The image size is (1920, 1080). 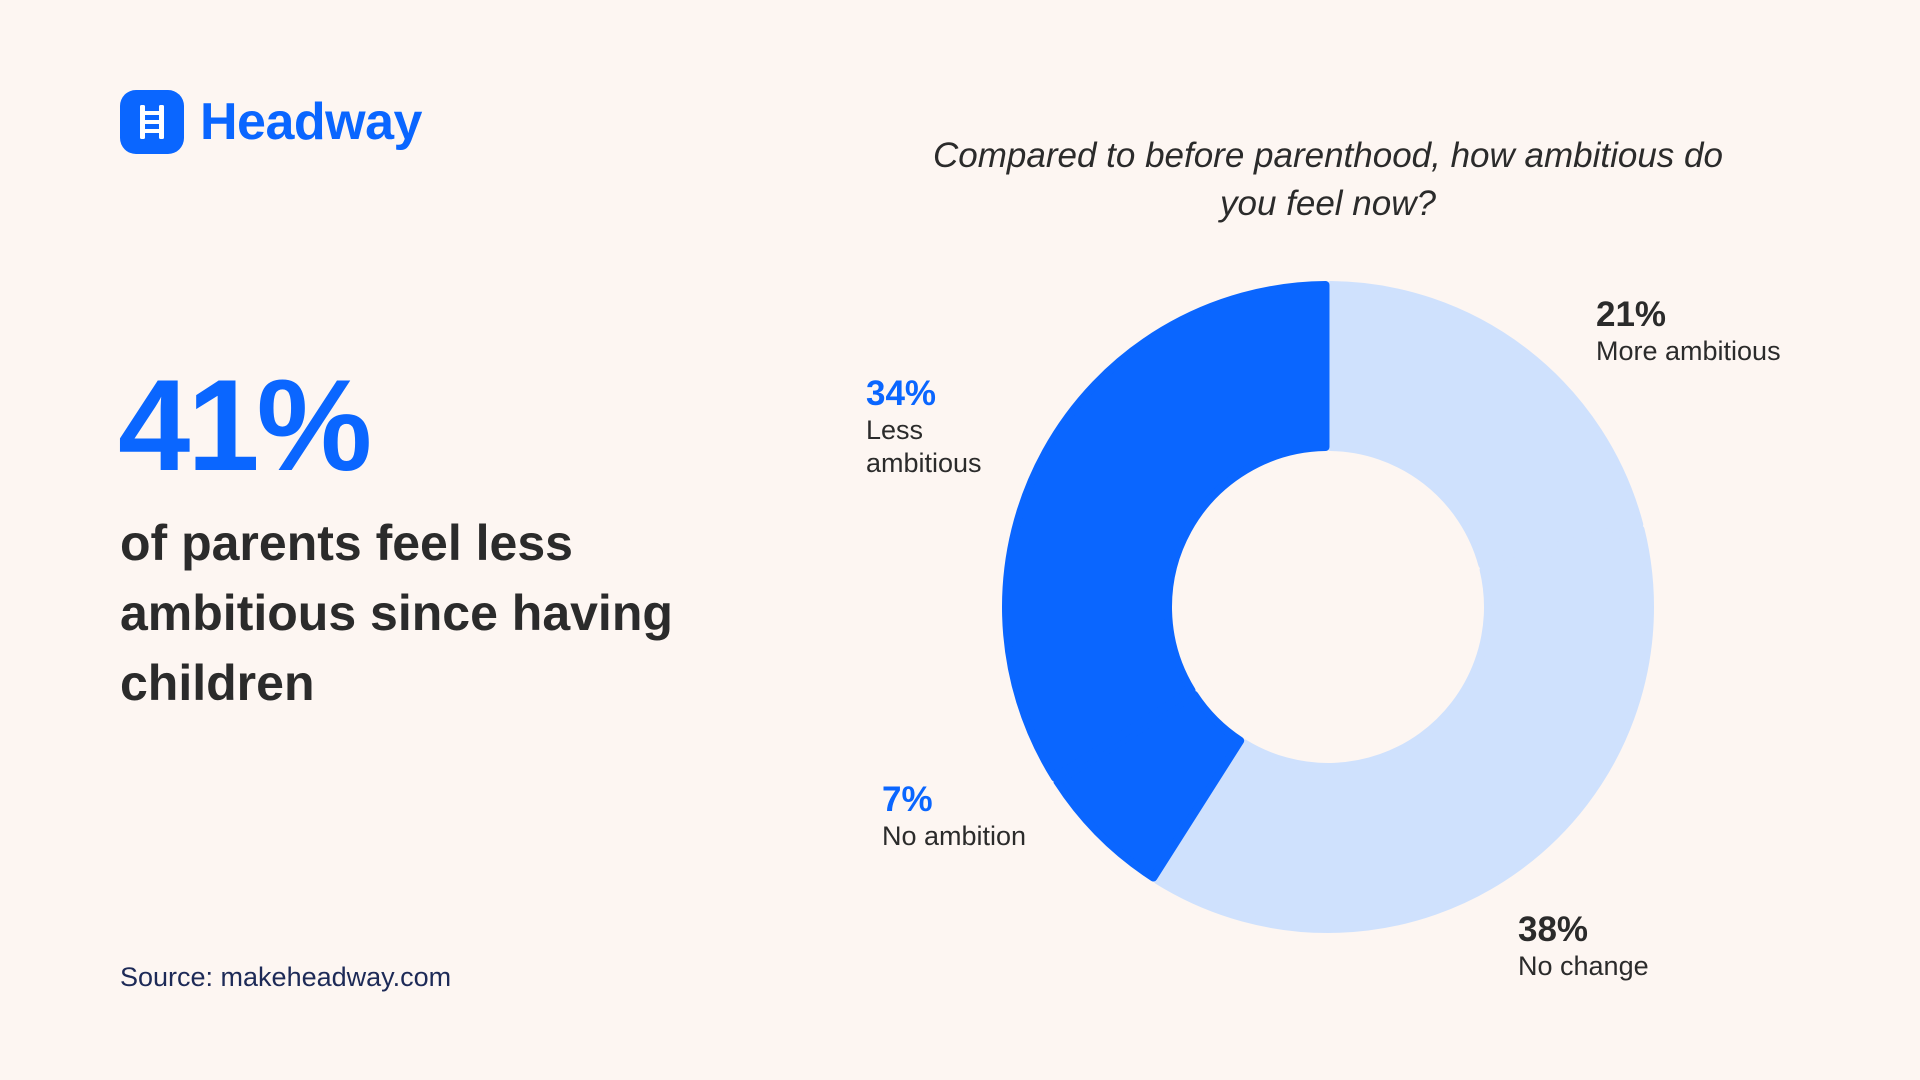 I want to click on headway-logo: Headway, so click(x=271, y=122).